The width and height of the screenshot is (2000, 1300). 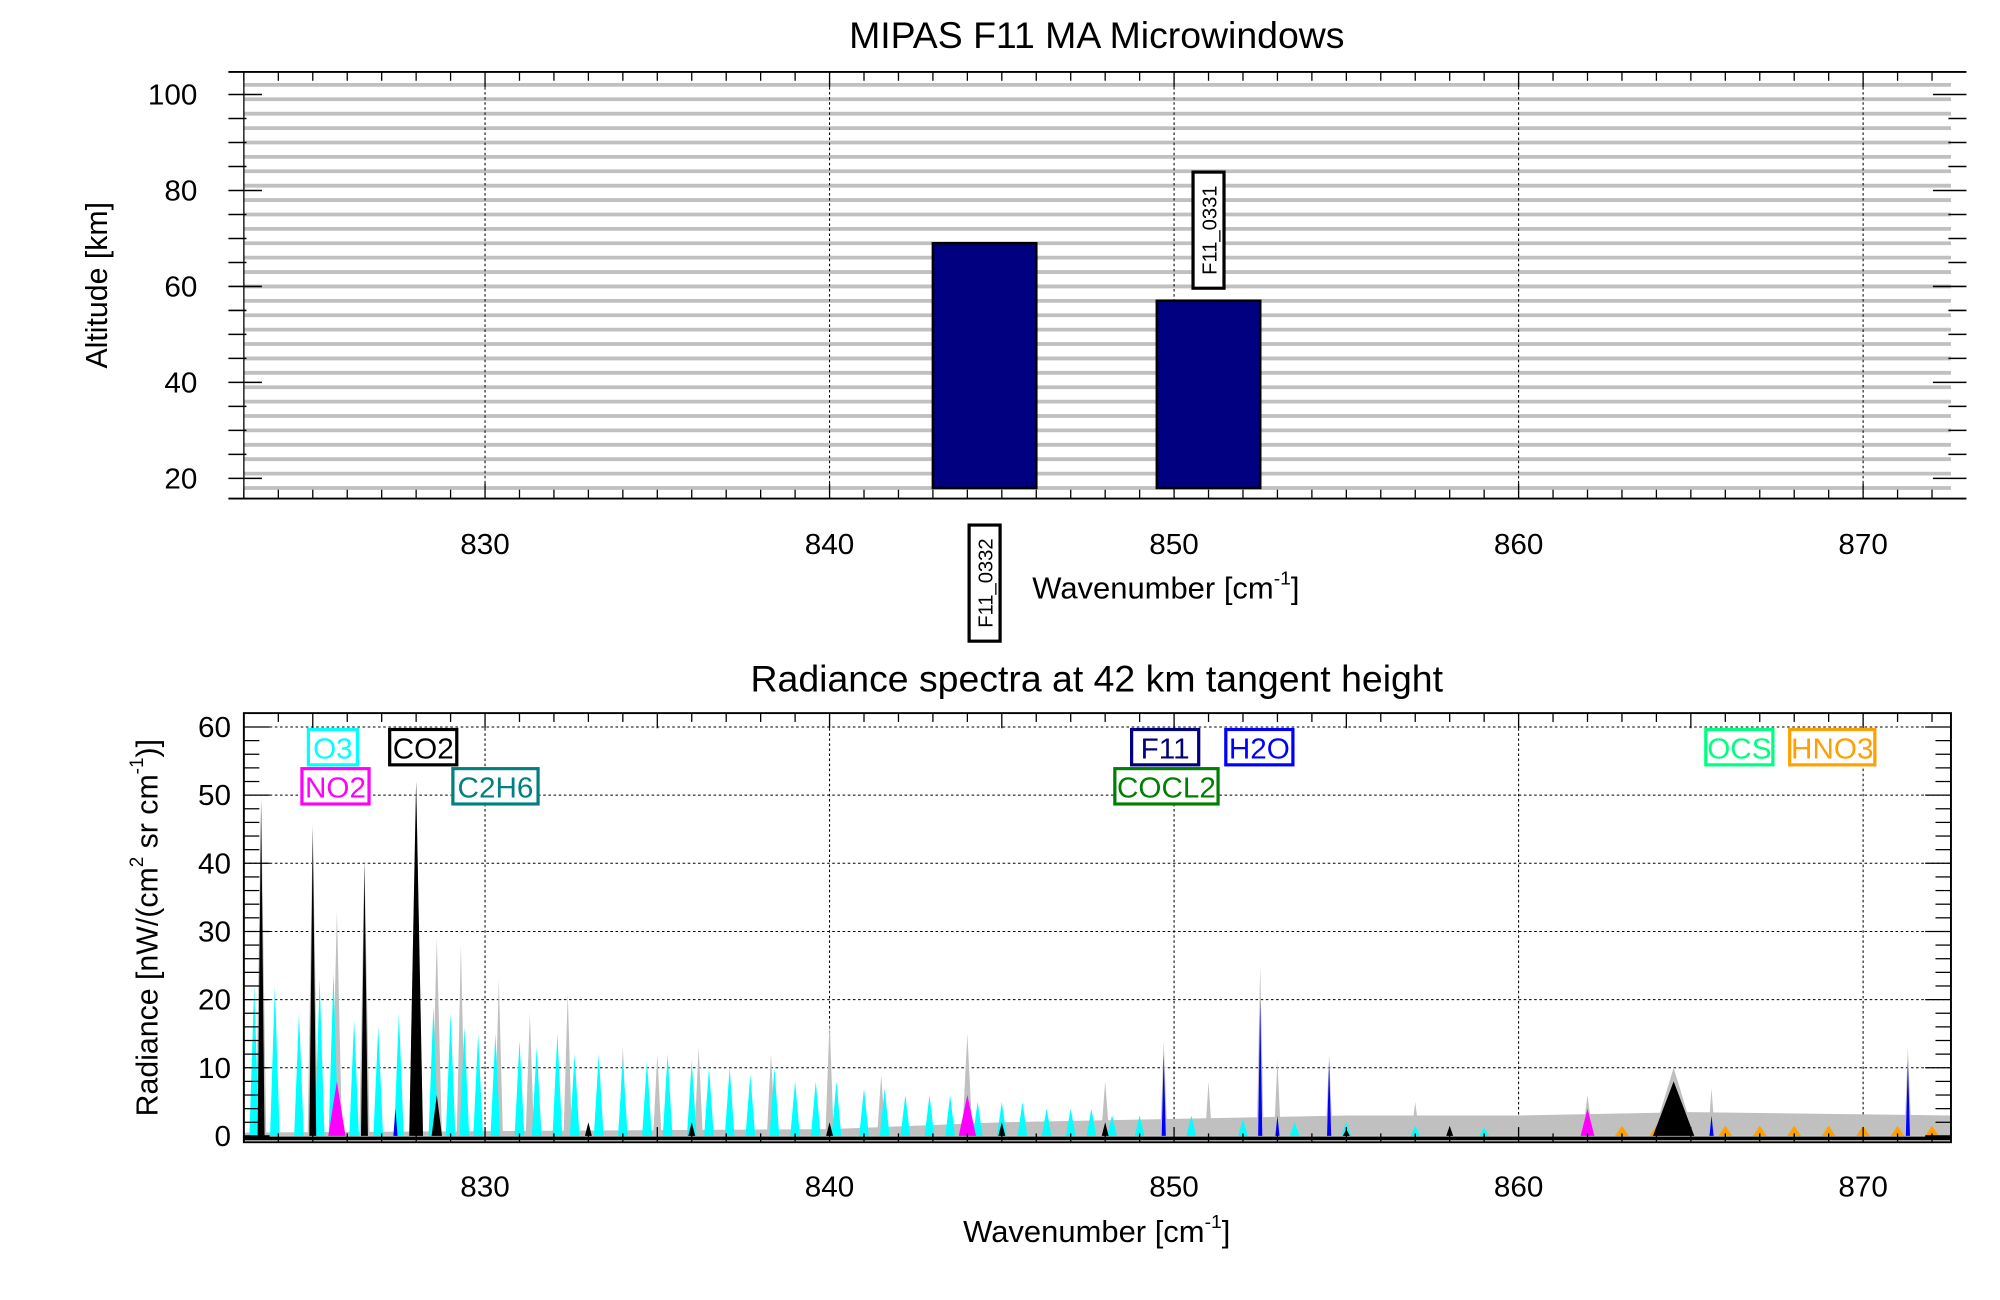 What do you see at coordinates (1259, 749) in the screenshot?
I see `legend-label-h2o: H2O` at bounding box center [1259, 749].